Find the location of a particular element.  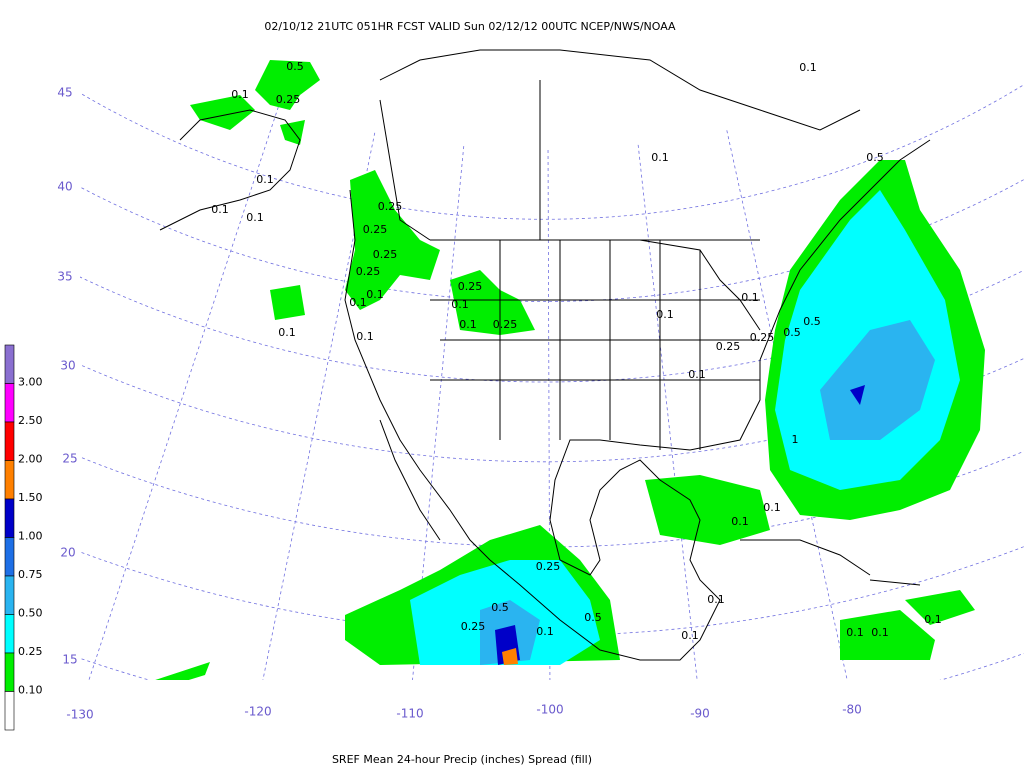

latitude-label: 25 is located at coordinates (69, 459).